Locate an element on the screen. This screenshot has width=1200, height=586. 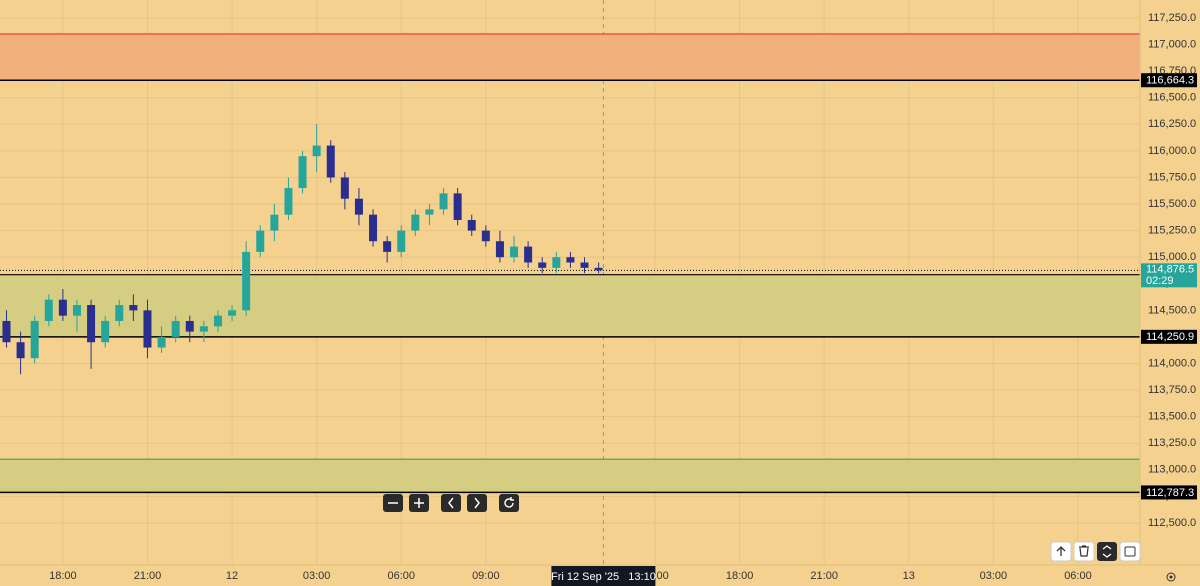
auto-scale-button is located at coordinates (1107, 551).